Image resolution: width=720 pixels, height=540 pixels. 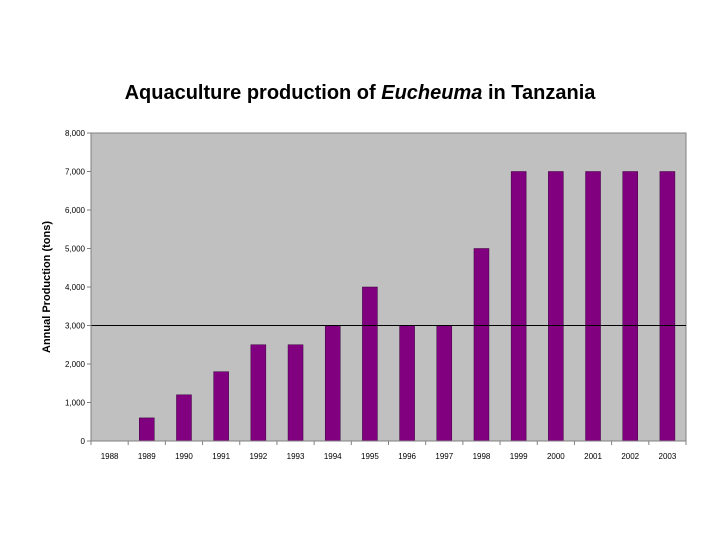 What do you see at coordinates (147, 429) in the screenshot?
I see `bar-1989` at bounding box center [147, 429].